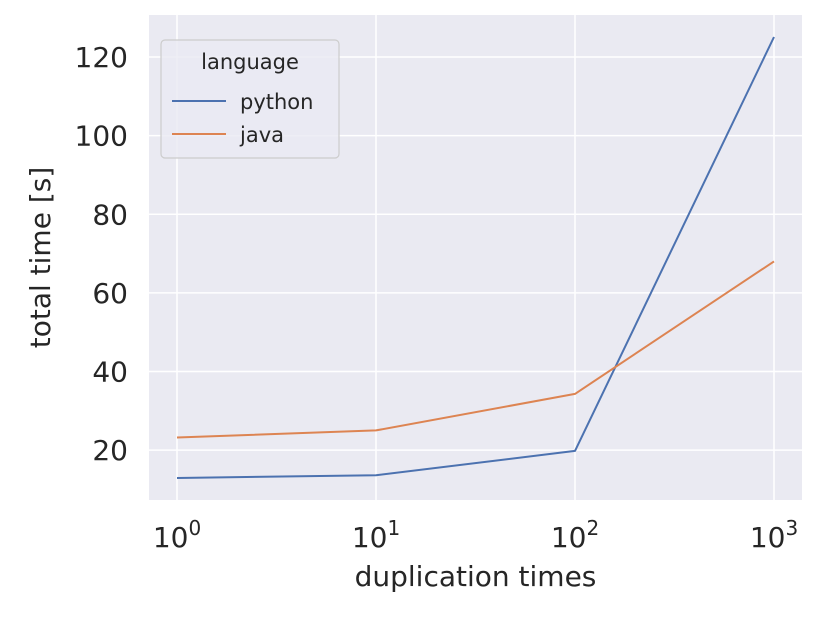 The width and height of the screenshot is (830, 623). I want to click on x-axis-ticks: 10⁰ 10¹ 10² 10³, so click(475, 535).